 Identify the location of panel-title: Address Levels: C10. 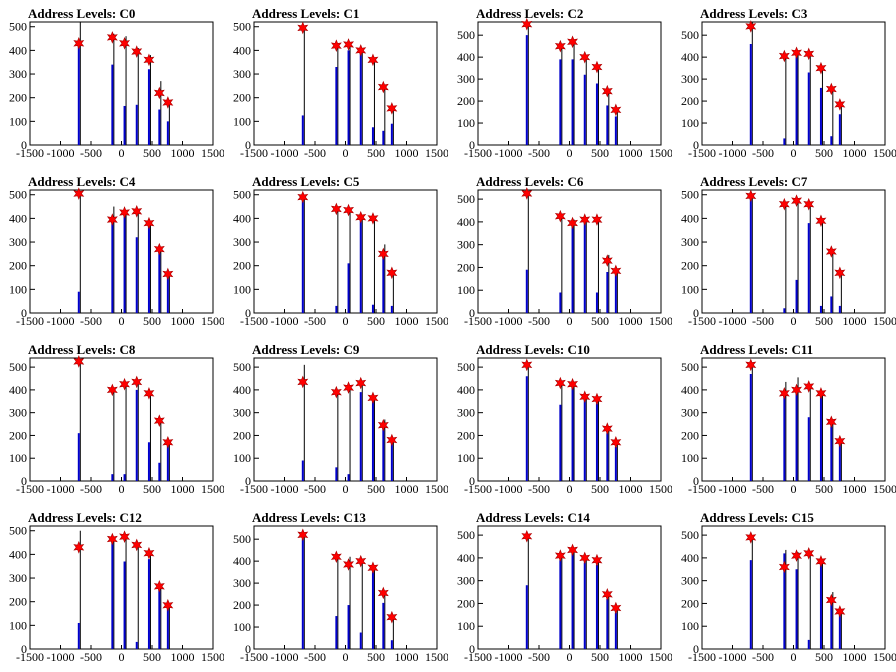
(533, 349).